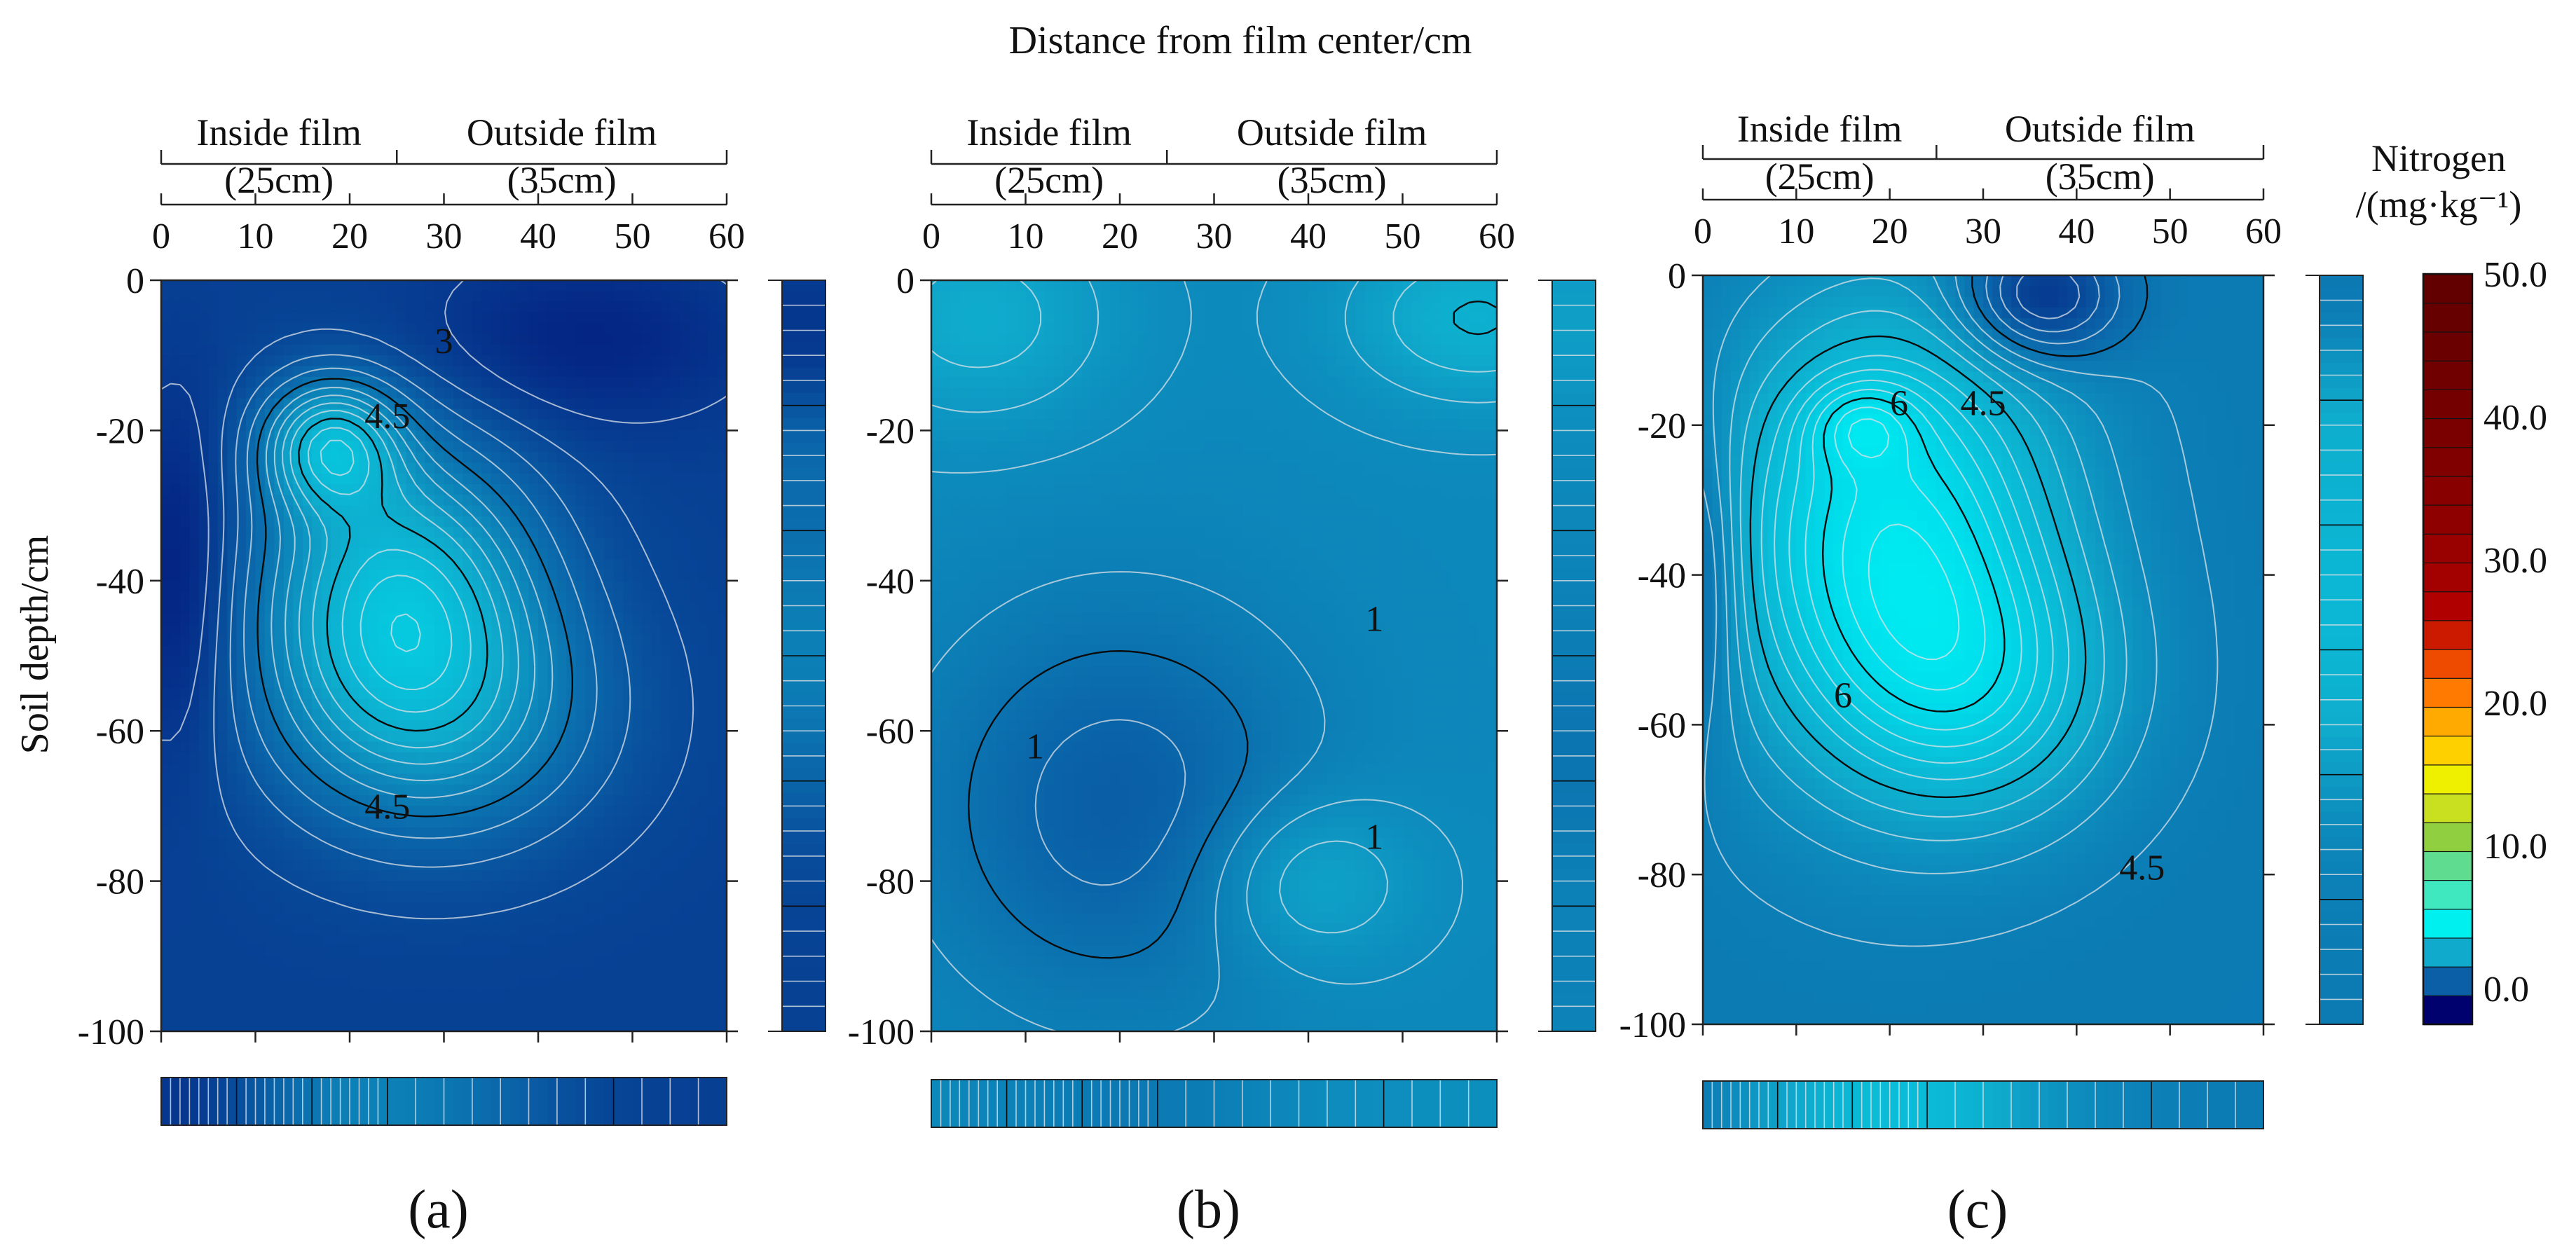 This screenshot has width=2576, height=1259. I want to click on header-inside-film: Inside film, so click(278, 132).